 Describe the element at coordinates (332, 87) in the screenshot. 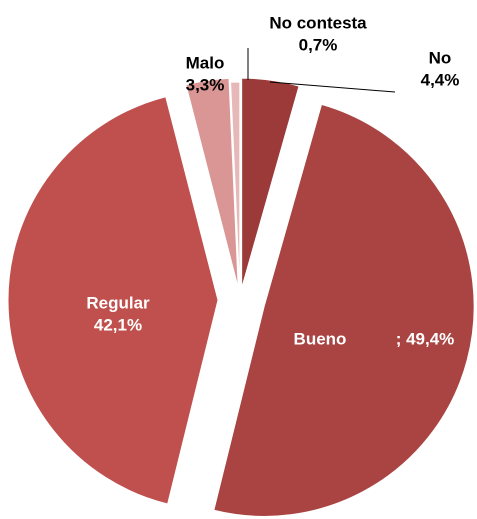

I see `leader-line` at that location.